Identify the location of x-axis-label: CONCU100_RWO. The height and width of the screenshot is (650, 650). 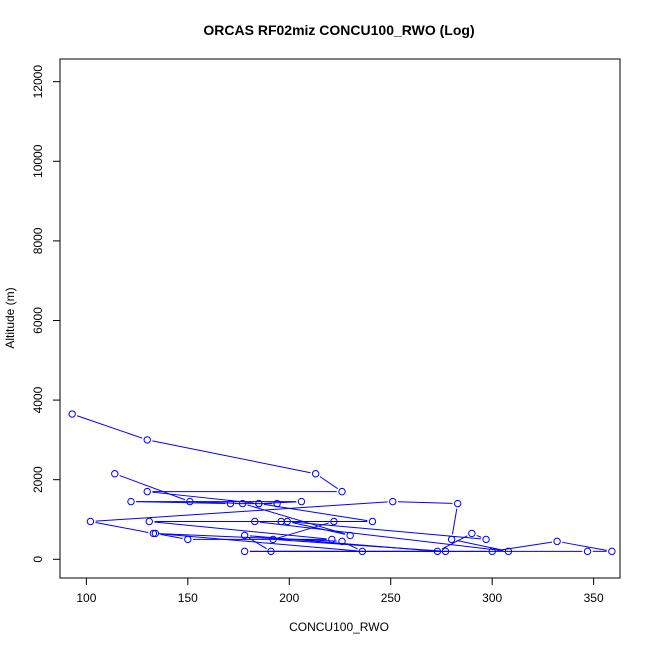
(339, 627).